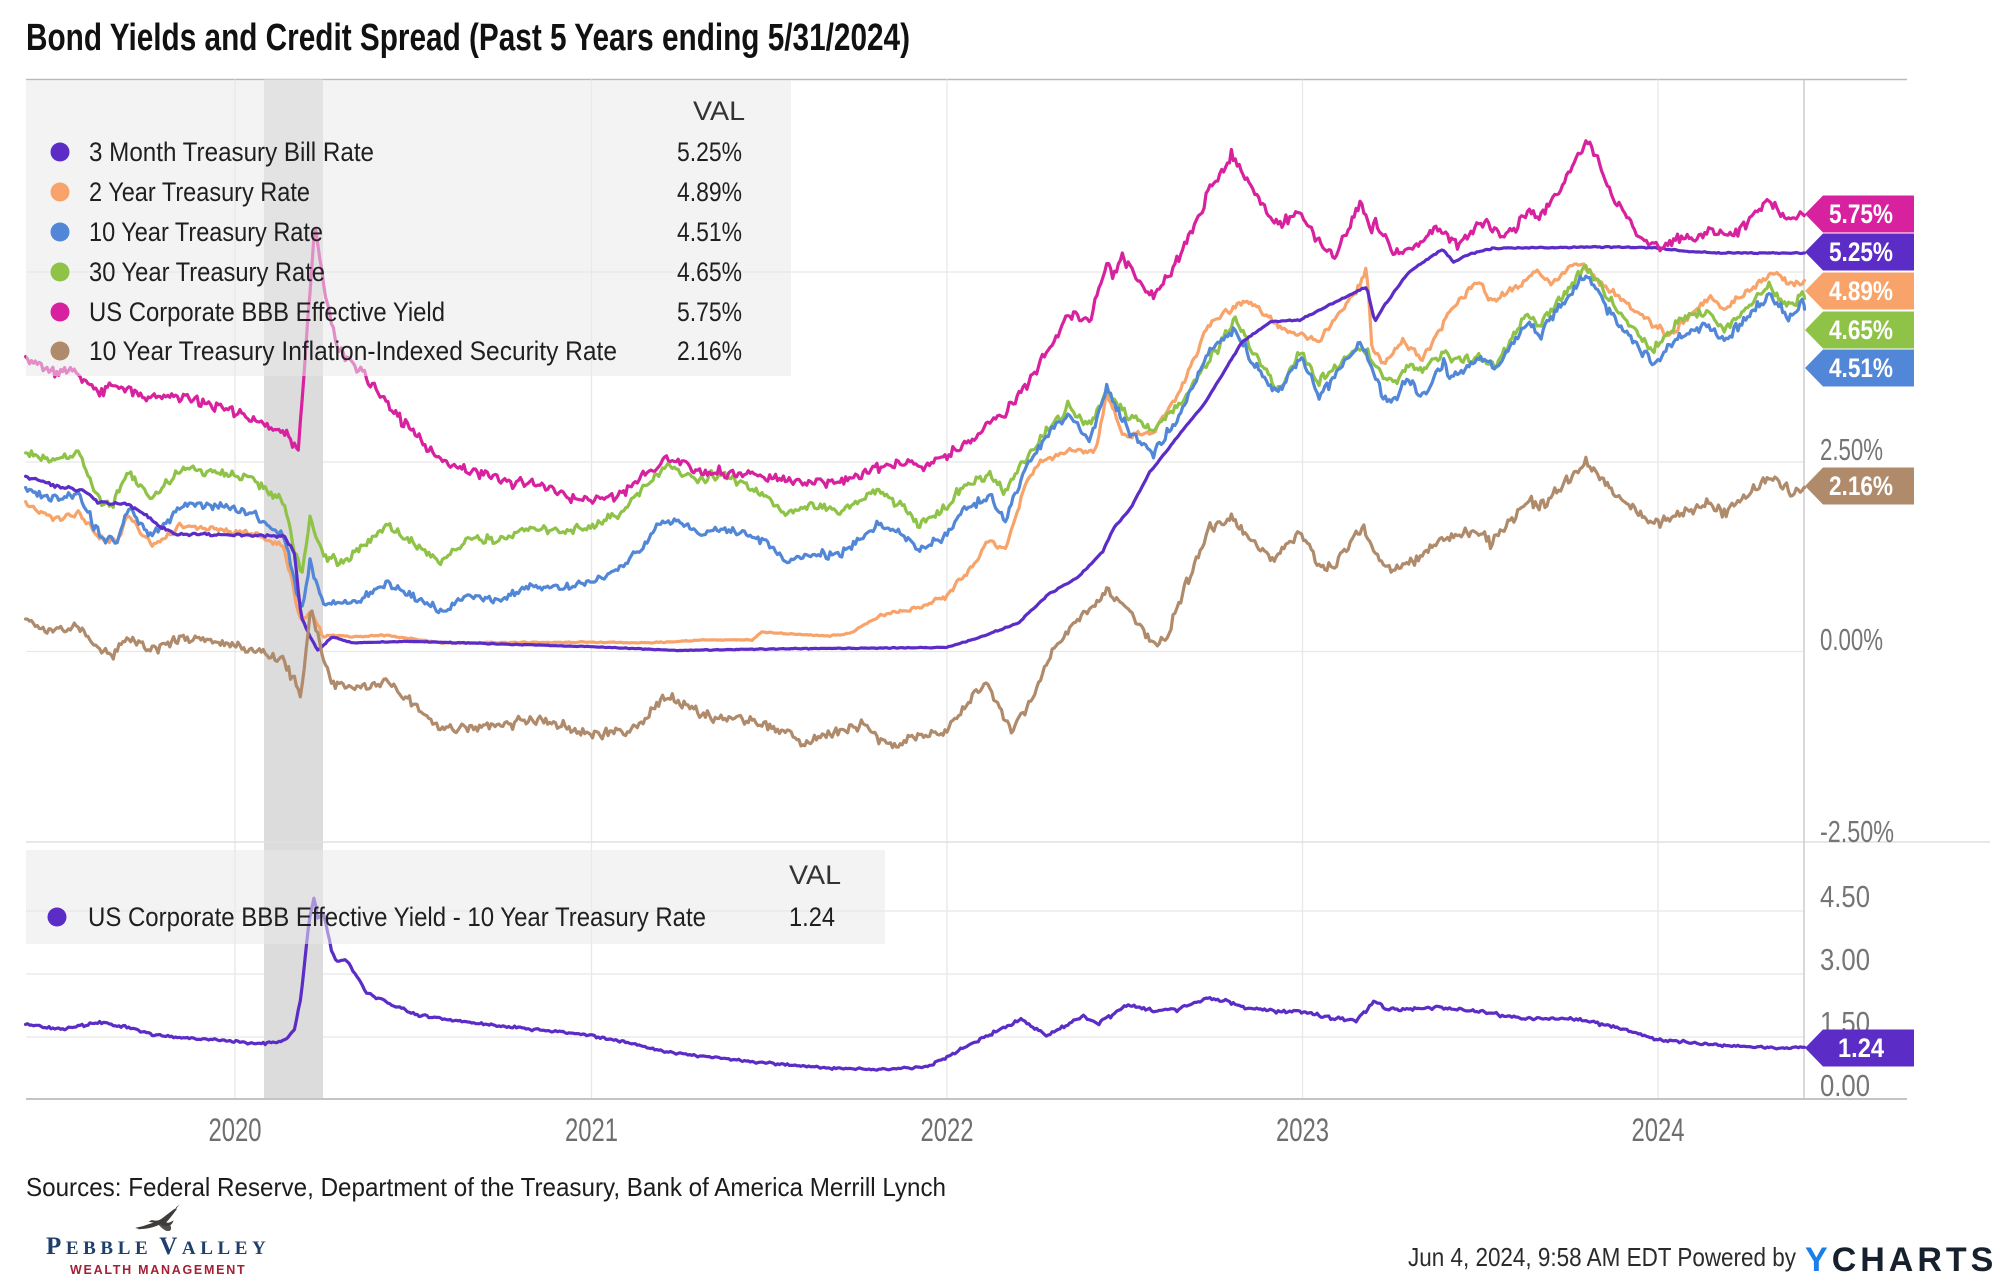  I want to click on svg-text: 0.00%, so click(1851, 639).